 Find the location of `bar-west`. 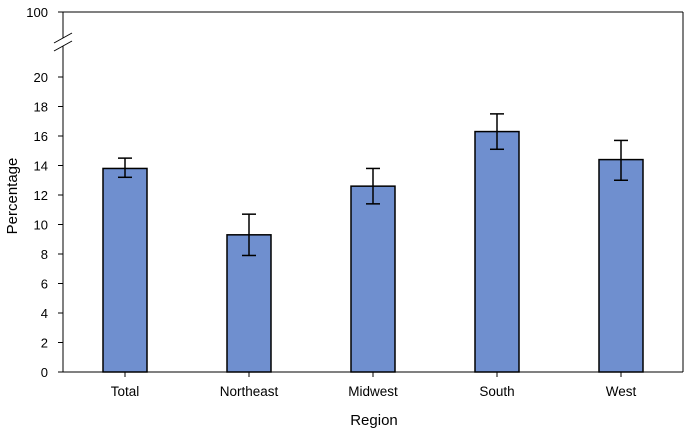

bar-west is located at coordinates (621, 265).